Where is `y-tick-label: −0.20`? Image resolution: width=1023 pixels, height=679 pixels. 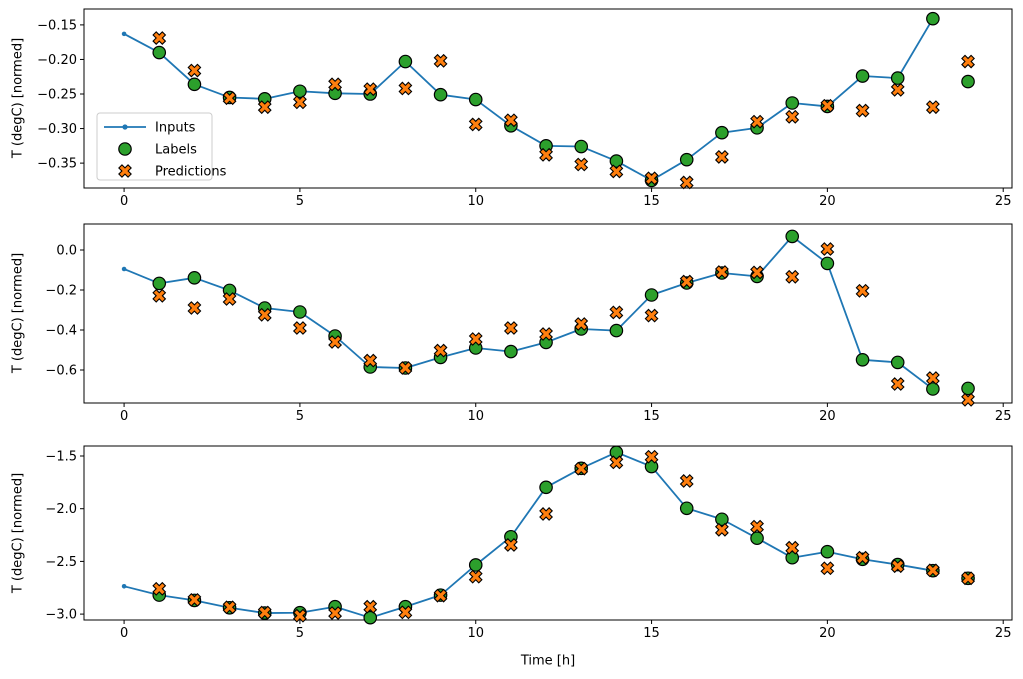 y-tick-label: −0.20 is located at coordinates (57, 60).